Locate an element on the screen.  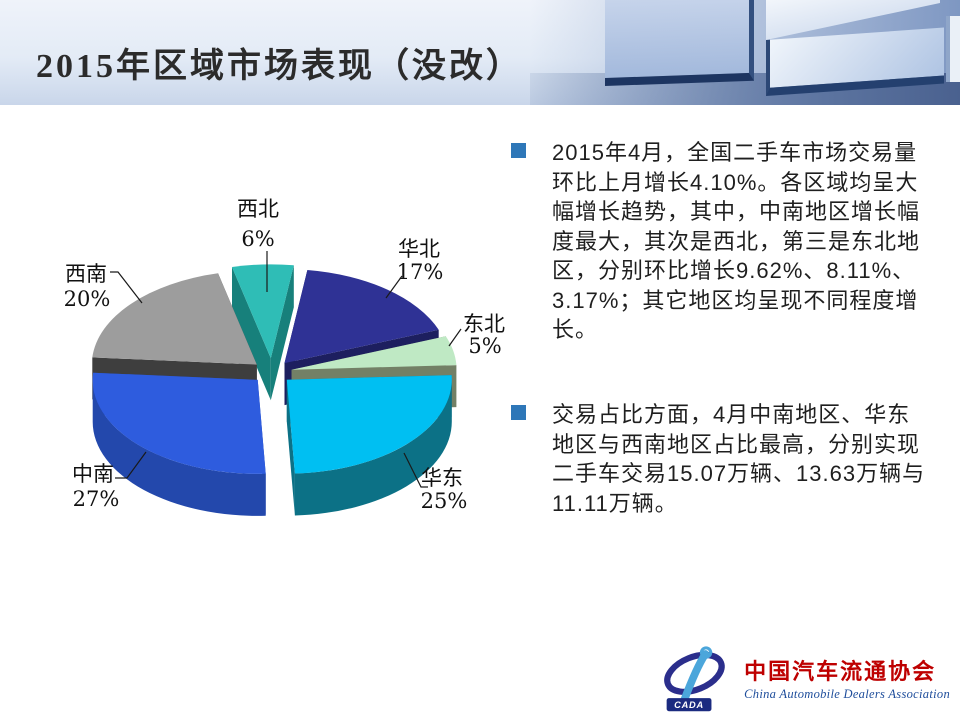
pie-label-4: 西南 is located at coordinates (86, 274).